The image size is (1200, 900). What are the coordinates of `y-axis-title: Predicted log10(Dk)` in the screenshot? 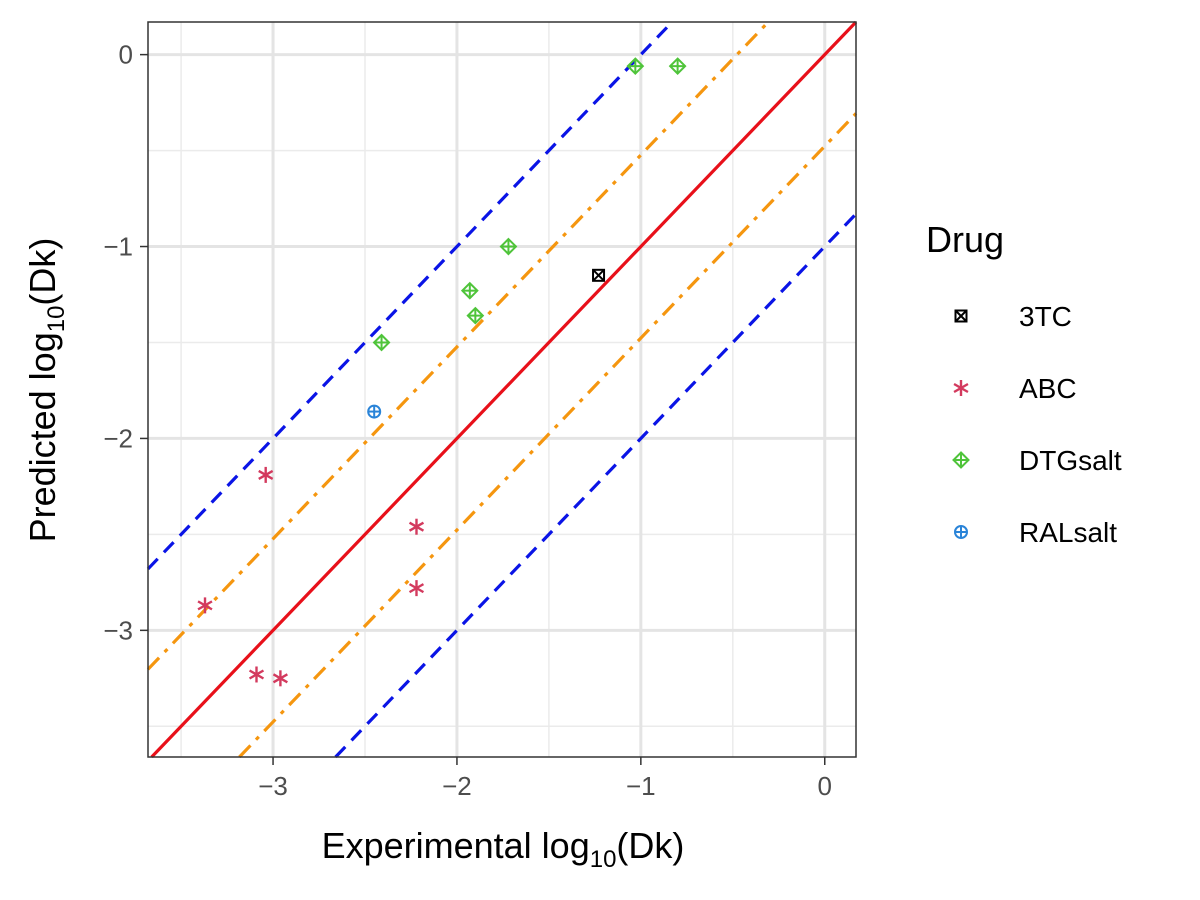 It's located at (46, 390).